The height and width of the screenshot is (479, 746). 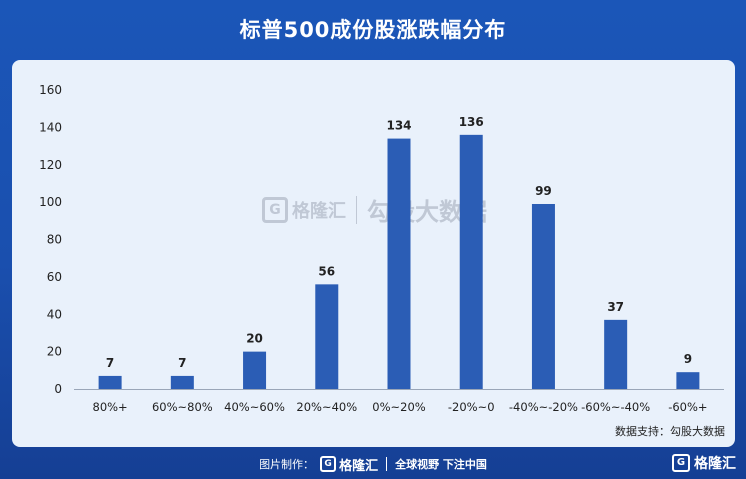 What do you see at coordinates (254, 407) in the screenshot?
I see `x-tick-label: 40%~60%` at bounding box center [254, 407].